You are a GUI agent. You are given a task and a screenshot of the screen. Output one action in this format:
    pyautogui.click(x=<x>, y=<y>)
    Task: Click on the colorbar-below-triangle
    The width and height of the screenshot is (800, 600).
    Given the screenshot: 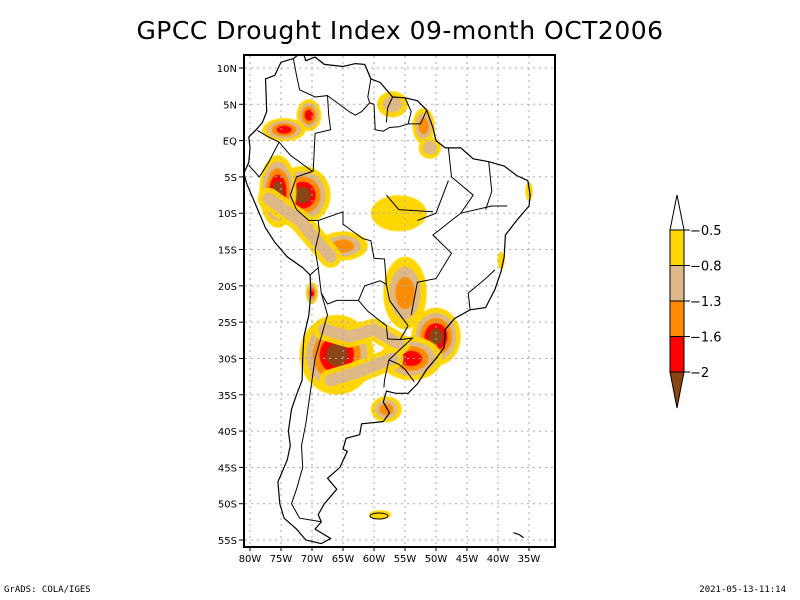 What is the action you would take?
    pyautogui.click(x=677, y=390)
    